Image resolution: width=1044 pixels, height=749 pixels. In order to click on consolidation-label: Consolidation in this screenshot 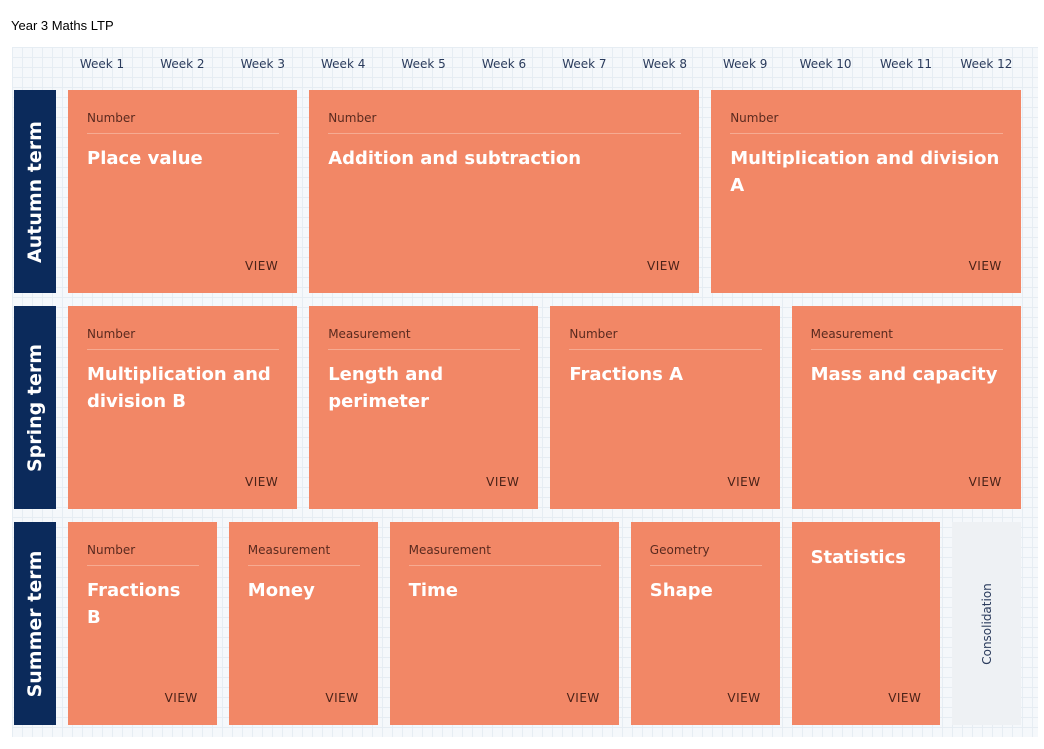, I will do `click(986, 623)`.